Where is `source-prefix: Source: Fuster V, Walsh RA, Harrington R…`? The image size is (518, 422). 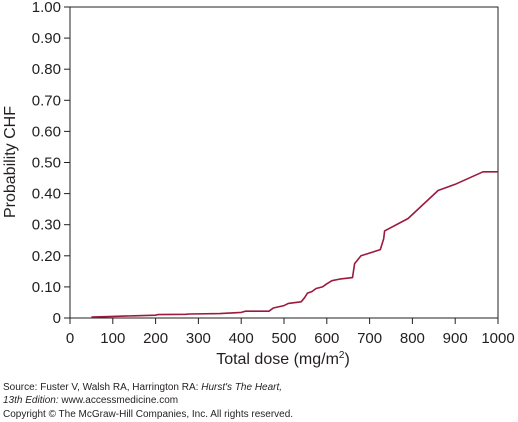
source-prefix: Source: Fuster V, Walsh RA, Harrington R… is located at coordinates (102, 387).